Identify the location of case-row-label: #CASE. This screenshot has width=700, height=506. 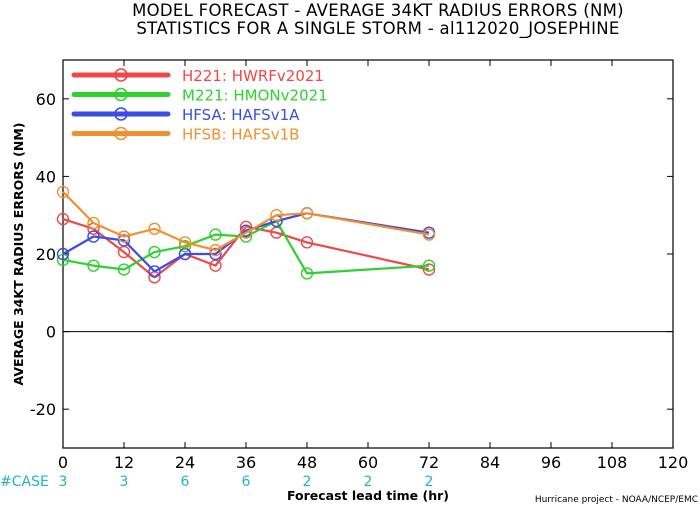
(24, 482).